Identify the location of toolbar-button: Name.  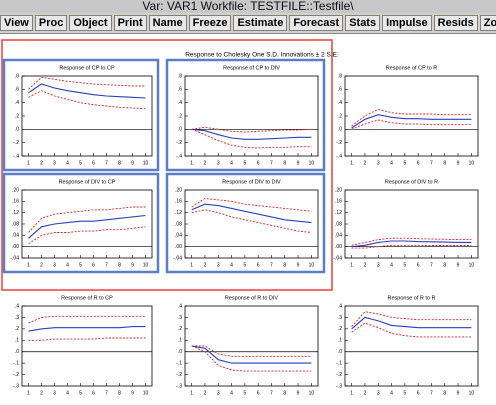
(167, 23).